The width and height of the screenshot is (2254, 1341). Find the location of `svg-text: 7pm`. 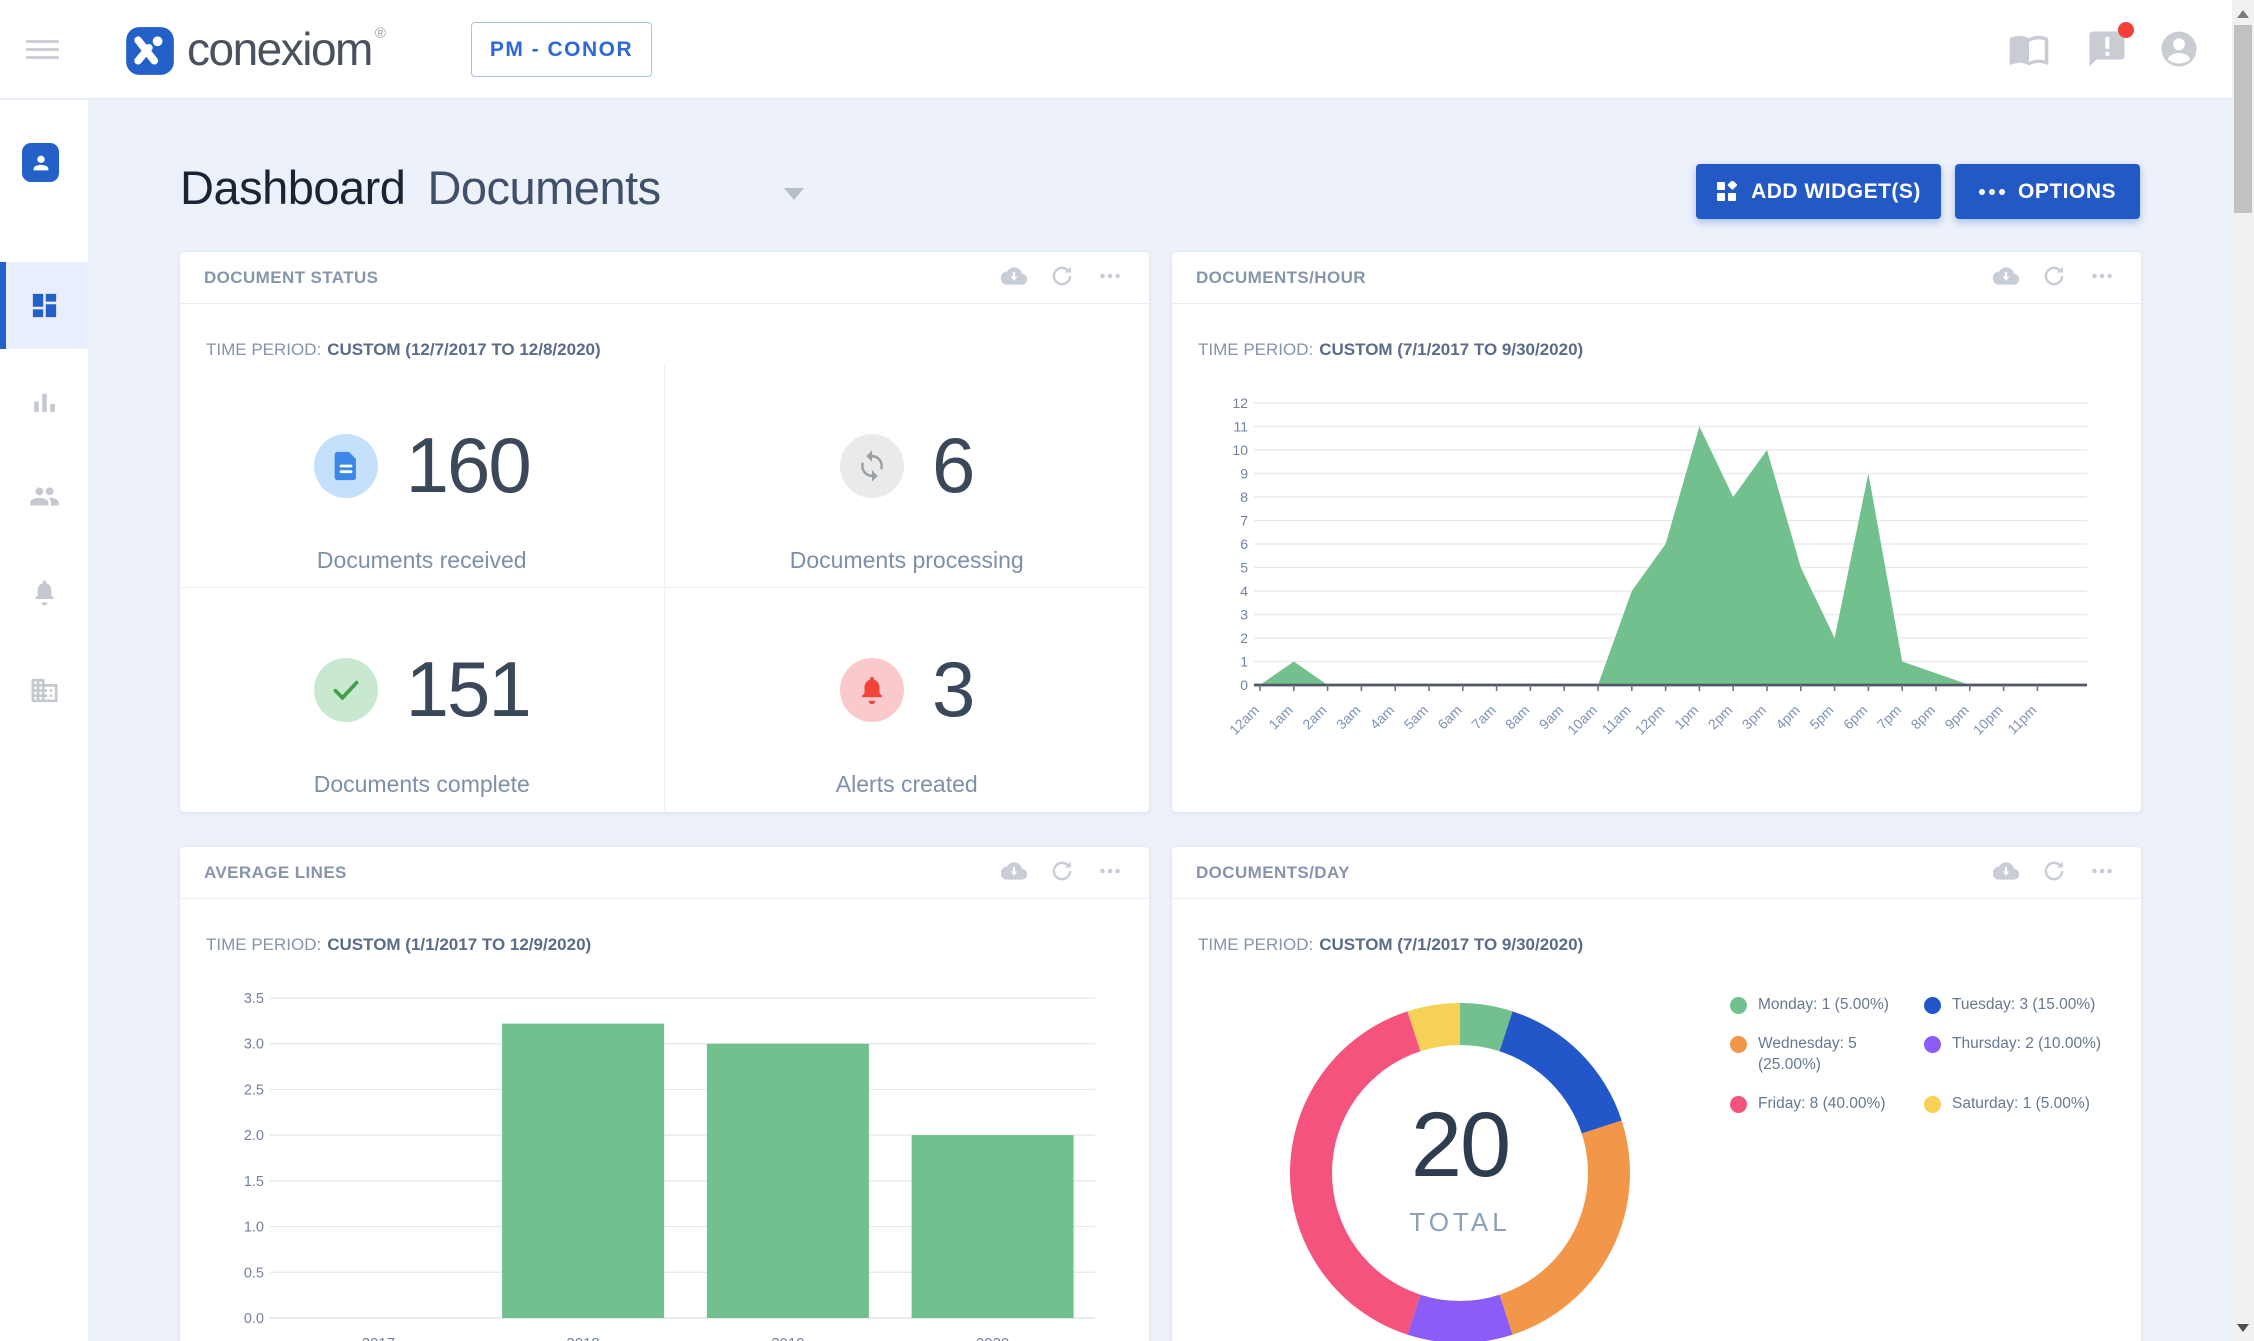

svg-text: 7pm is located at coordinates (1889, 717).